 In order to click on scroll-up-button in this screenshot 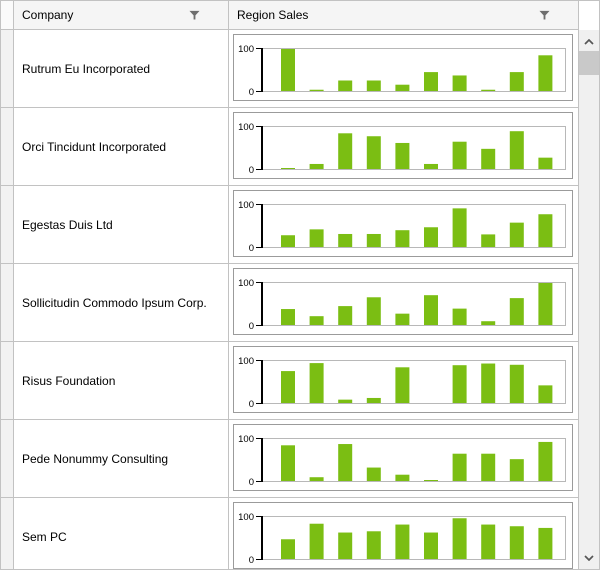, I will do `click(589, 41)`.